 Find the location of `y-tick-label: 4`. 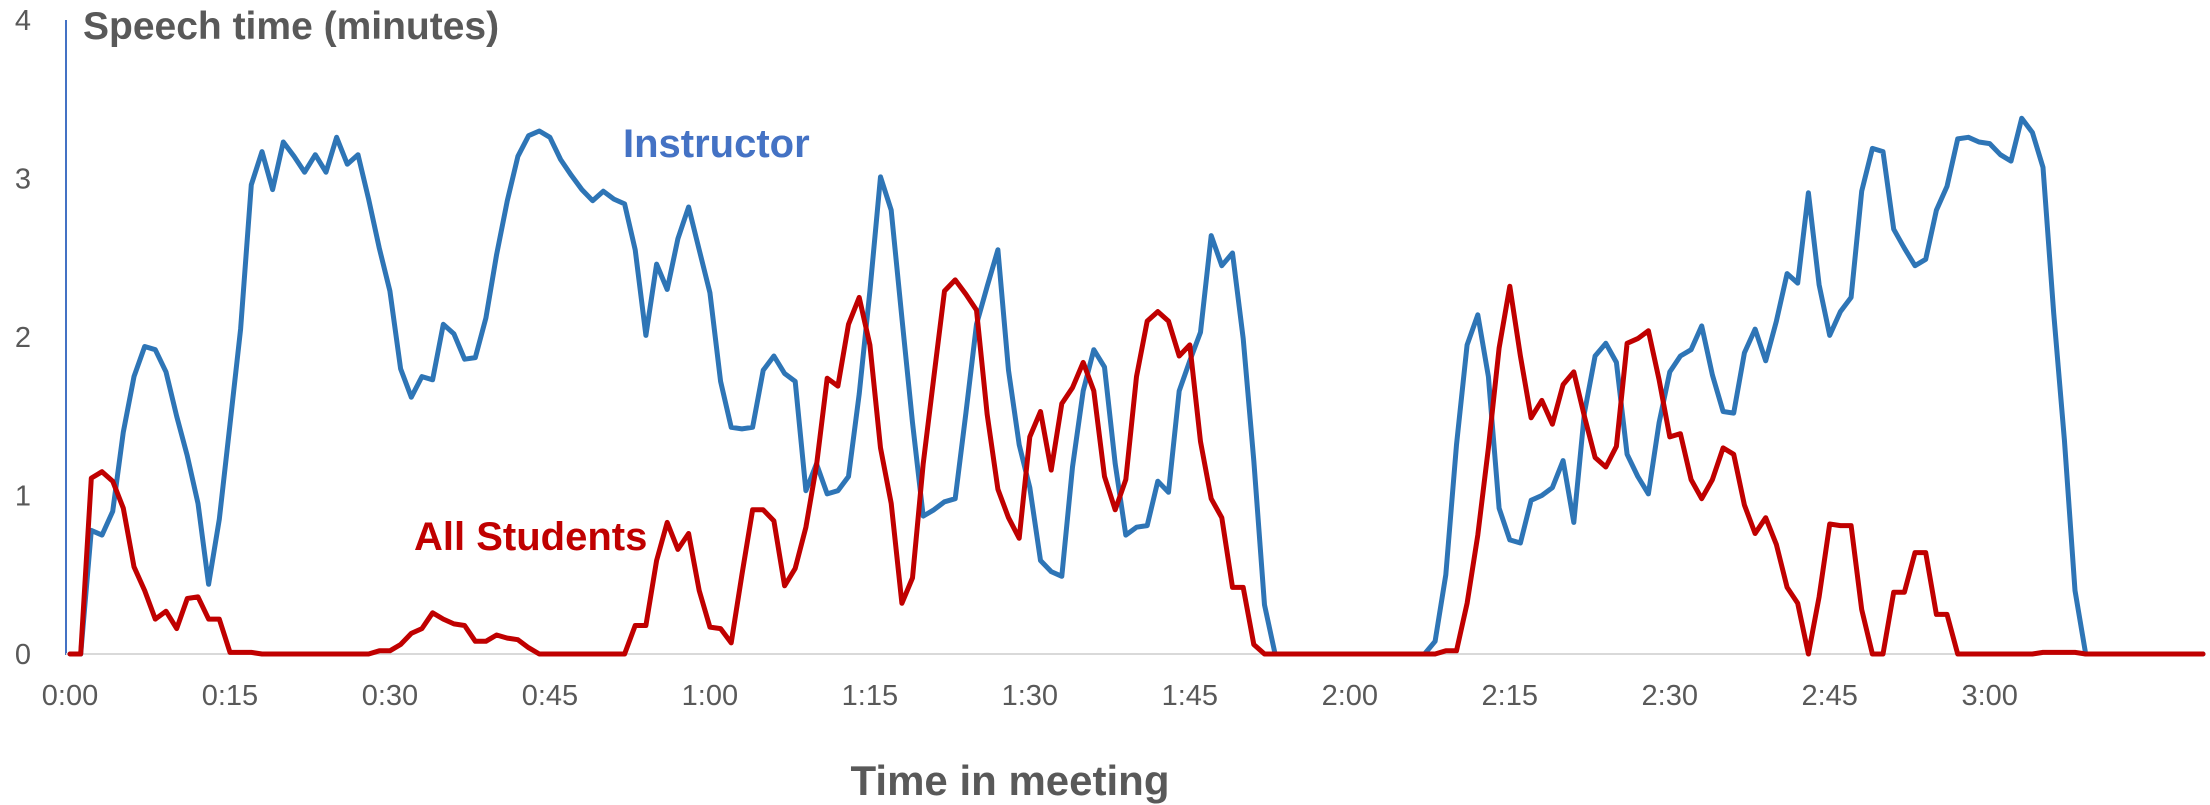

y-tick-label: 4 is located at coordinates (23, 21).